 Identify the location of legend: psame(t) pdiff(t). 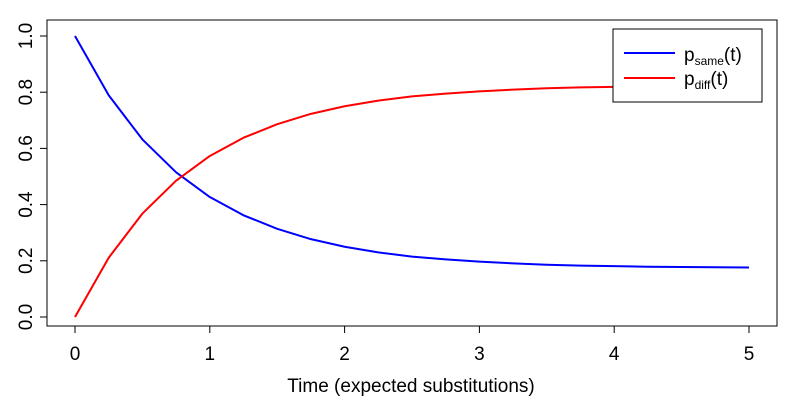
(687, 65).